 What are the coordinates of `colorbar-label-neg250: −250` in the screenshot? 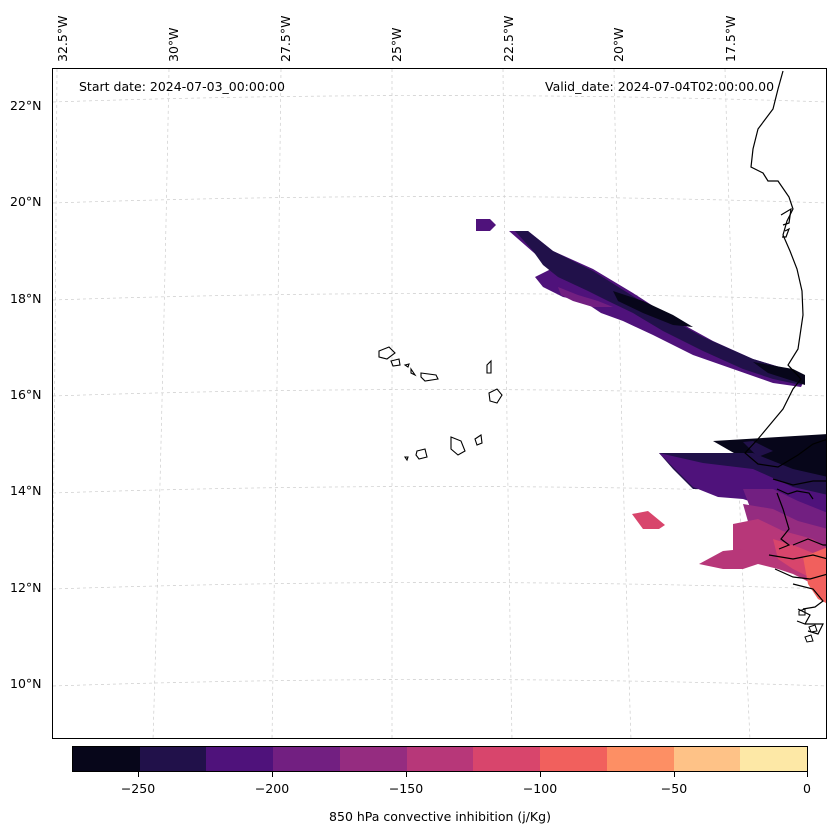 It's located at (138, 788).